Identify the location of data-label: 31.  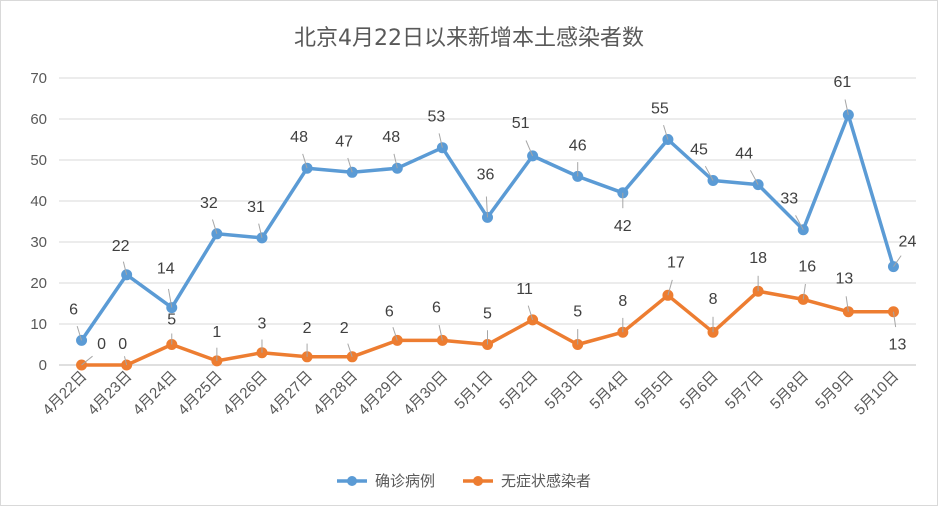
(256, 207).